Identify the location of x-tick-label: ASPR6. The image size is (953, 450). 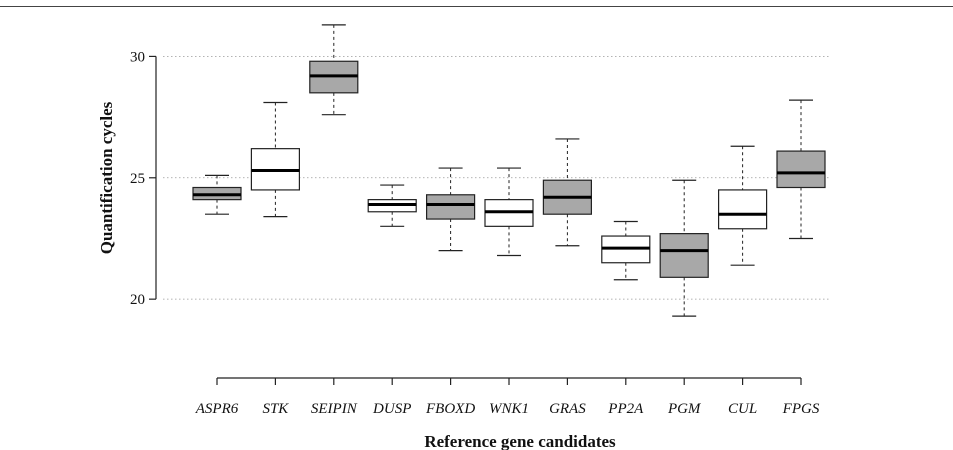
(217, 409).